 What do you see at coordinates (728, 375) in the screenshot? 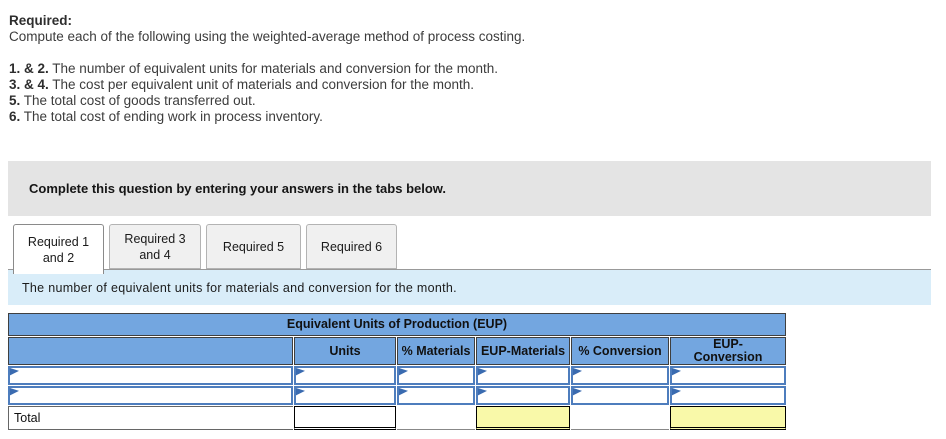
I see `row1-eup-conversion-input` at bounding box center [728, 375].